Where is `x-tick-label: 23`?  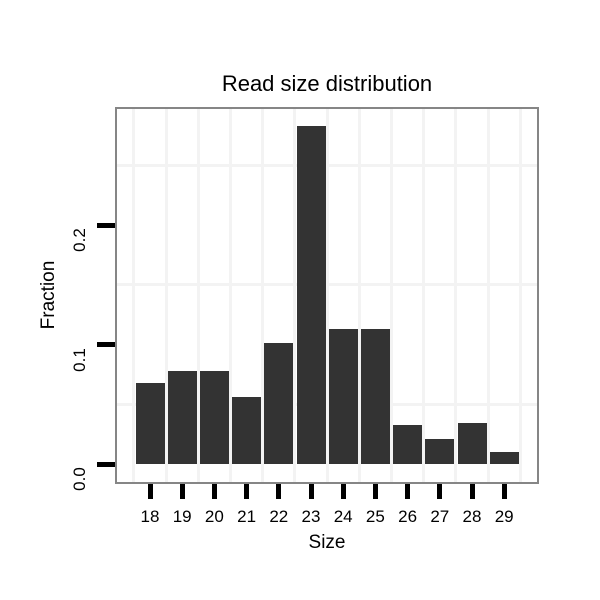 x-tick-label: 23 is located at coordinates (311, 516).